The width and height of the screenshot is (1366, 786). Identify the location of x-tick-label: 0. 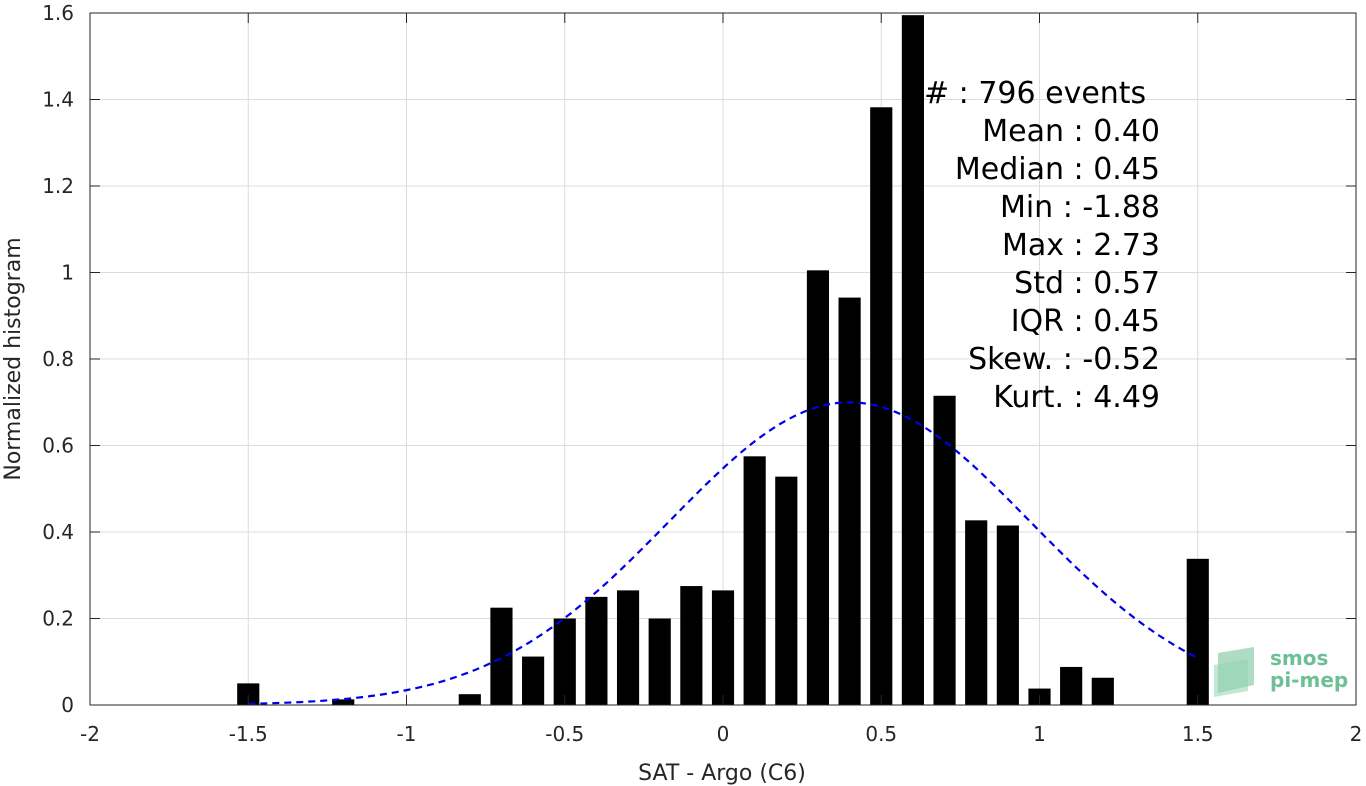
(723, 734).